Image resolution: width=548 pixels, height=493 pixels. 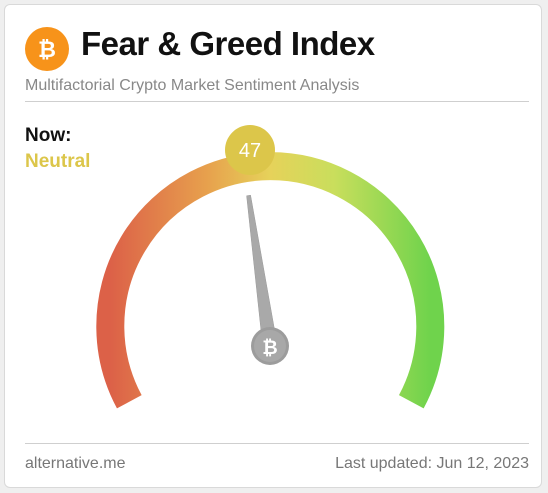 I want to click on bitcoin-logo-icon: ₿, so click(x=47, y=49).